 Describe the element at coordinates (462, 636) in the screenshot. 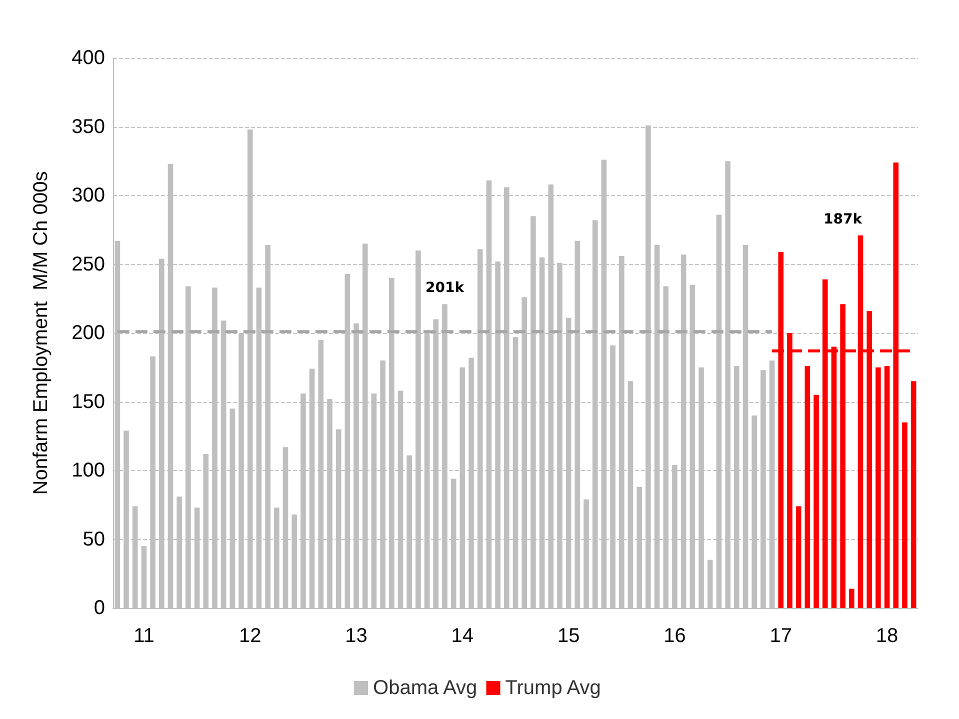

I see `x-tick-label: 14` at that location.